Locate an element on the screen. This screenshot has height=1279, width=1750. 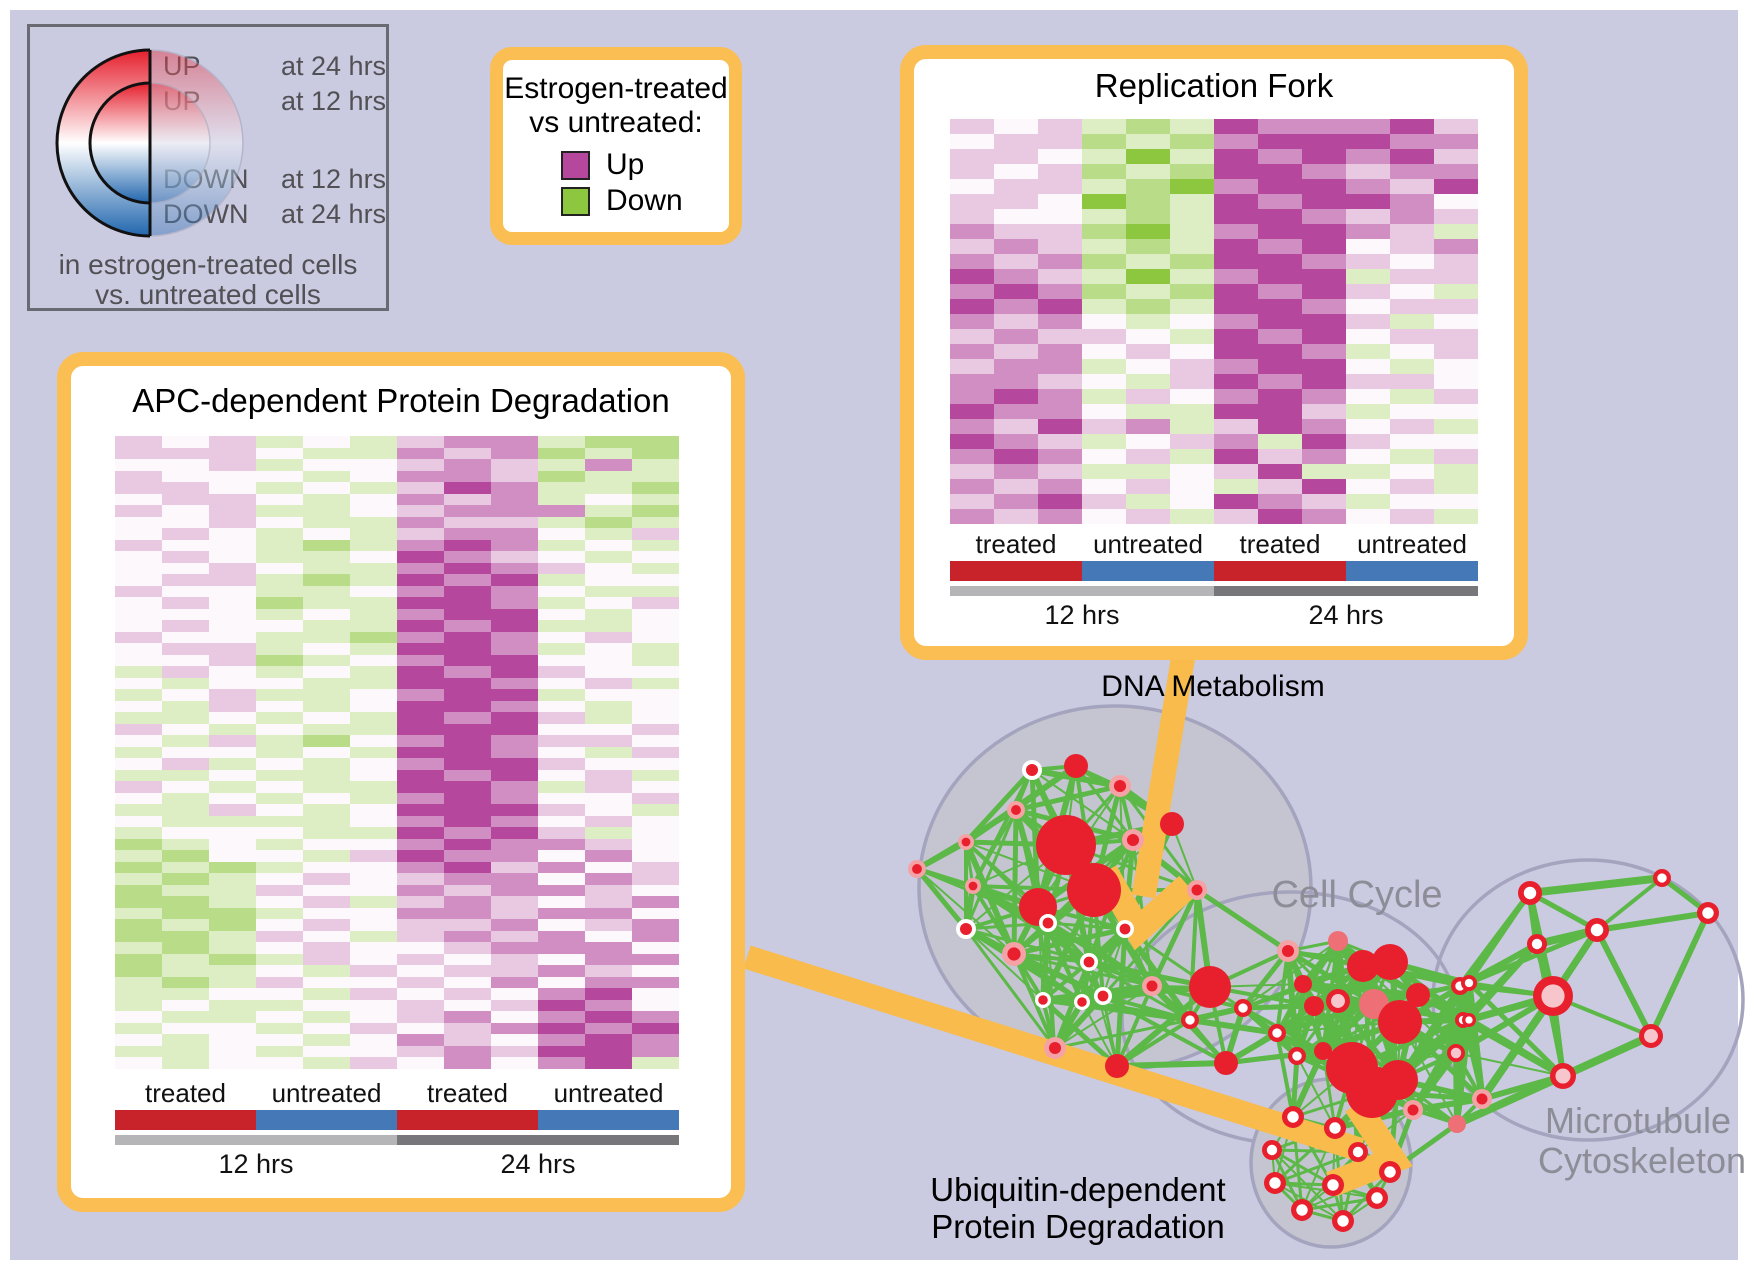
apc-title: APC-dependent Protein Degradation is located at coordinates (401, 400).